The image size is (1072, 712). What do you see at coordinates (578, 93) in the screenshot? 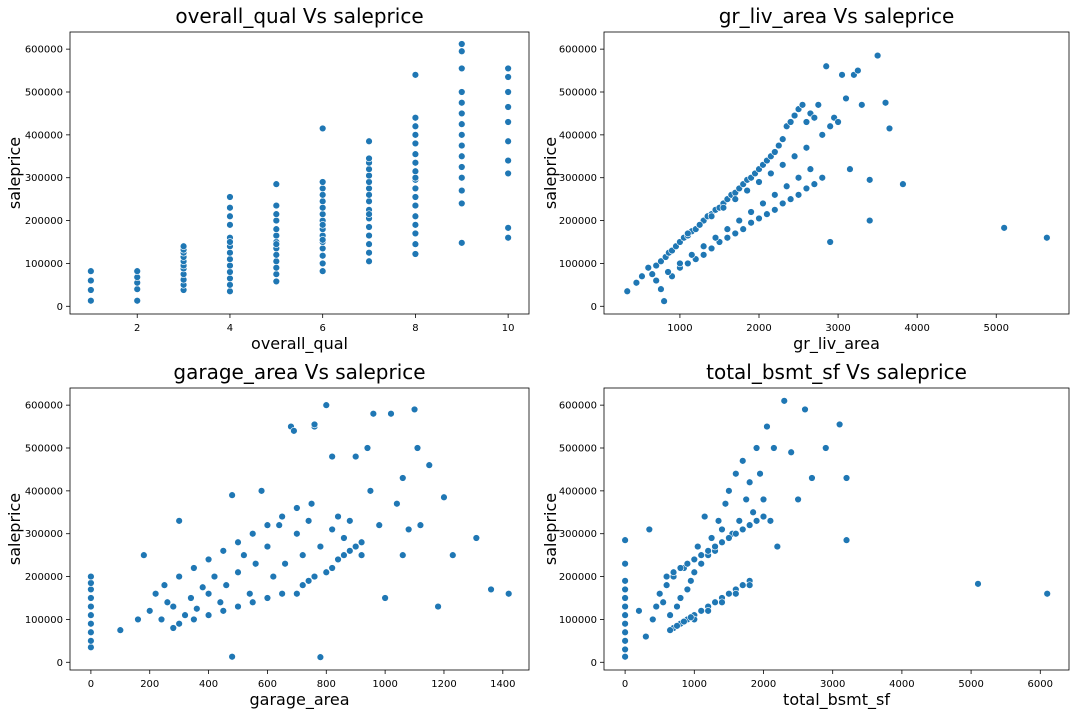
I see `y-tick-label: 500000` at bounding box center [578, 93].